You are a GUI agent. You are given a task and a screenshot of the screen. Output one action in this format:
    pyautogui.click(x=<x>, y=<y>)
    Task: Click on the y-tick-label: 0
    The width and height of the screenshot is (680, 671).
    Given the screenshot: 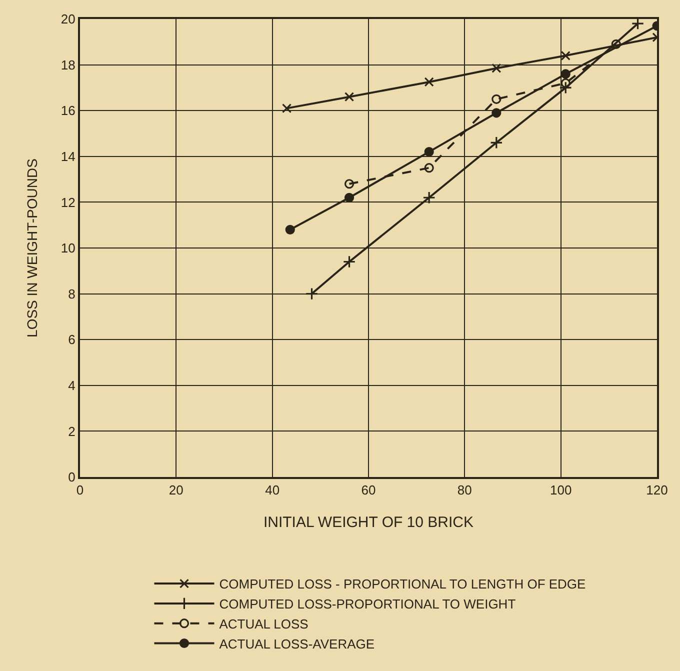 What is the action you would take?
    pyautogui.click(x=72, y=477)
    